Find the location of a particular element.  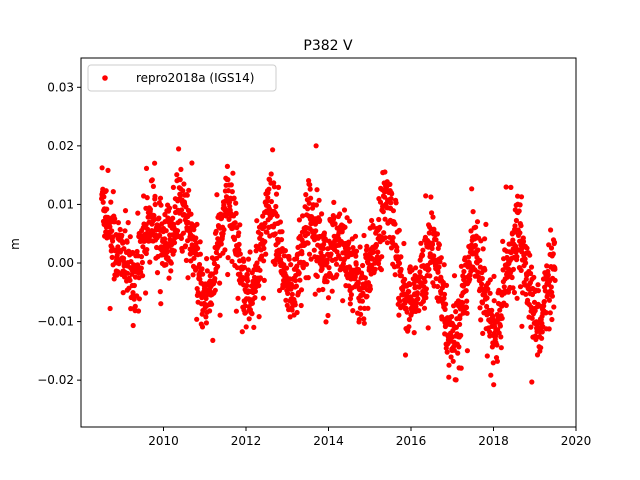

legend-box is located at coordinates (182, 78).